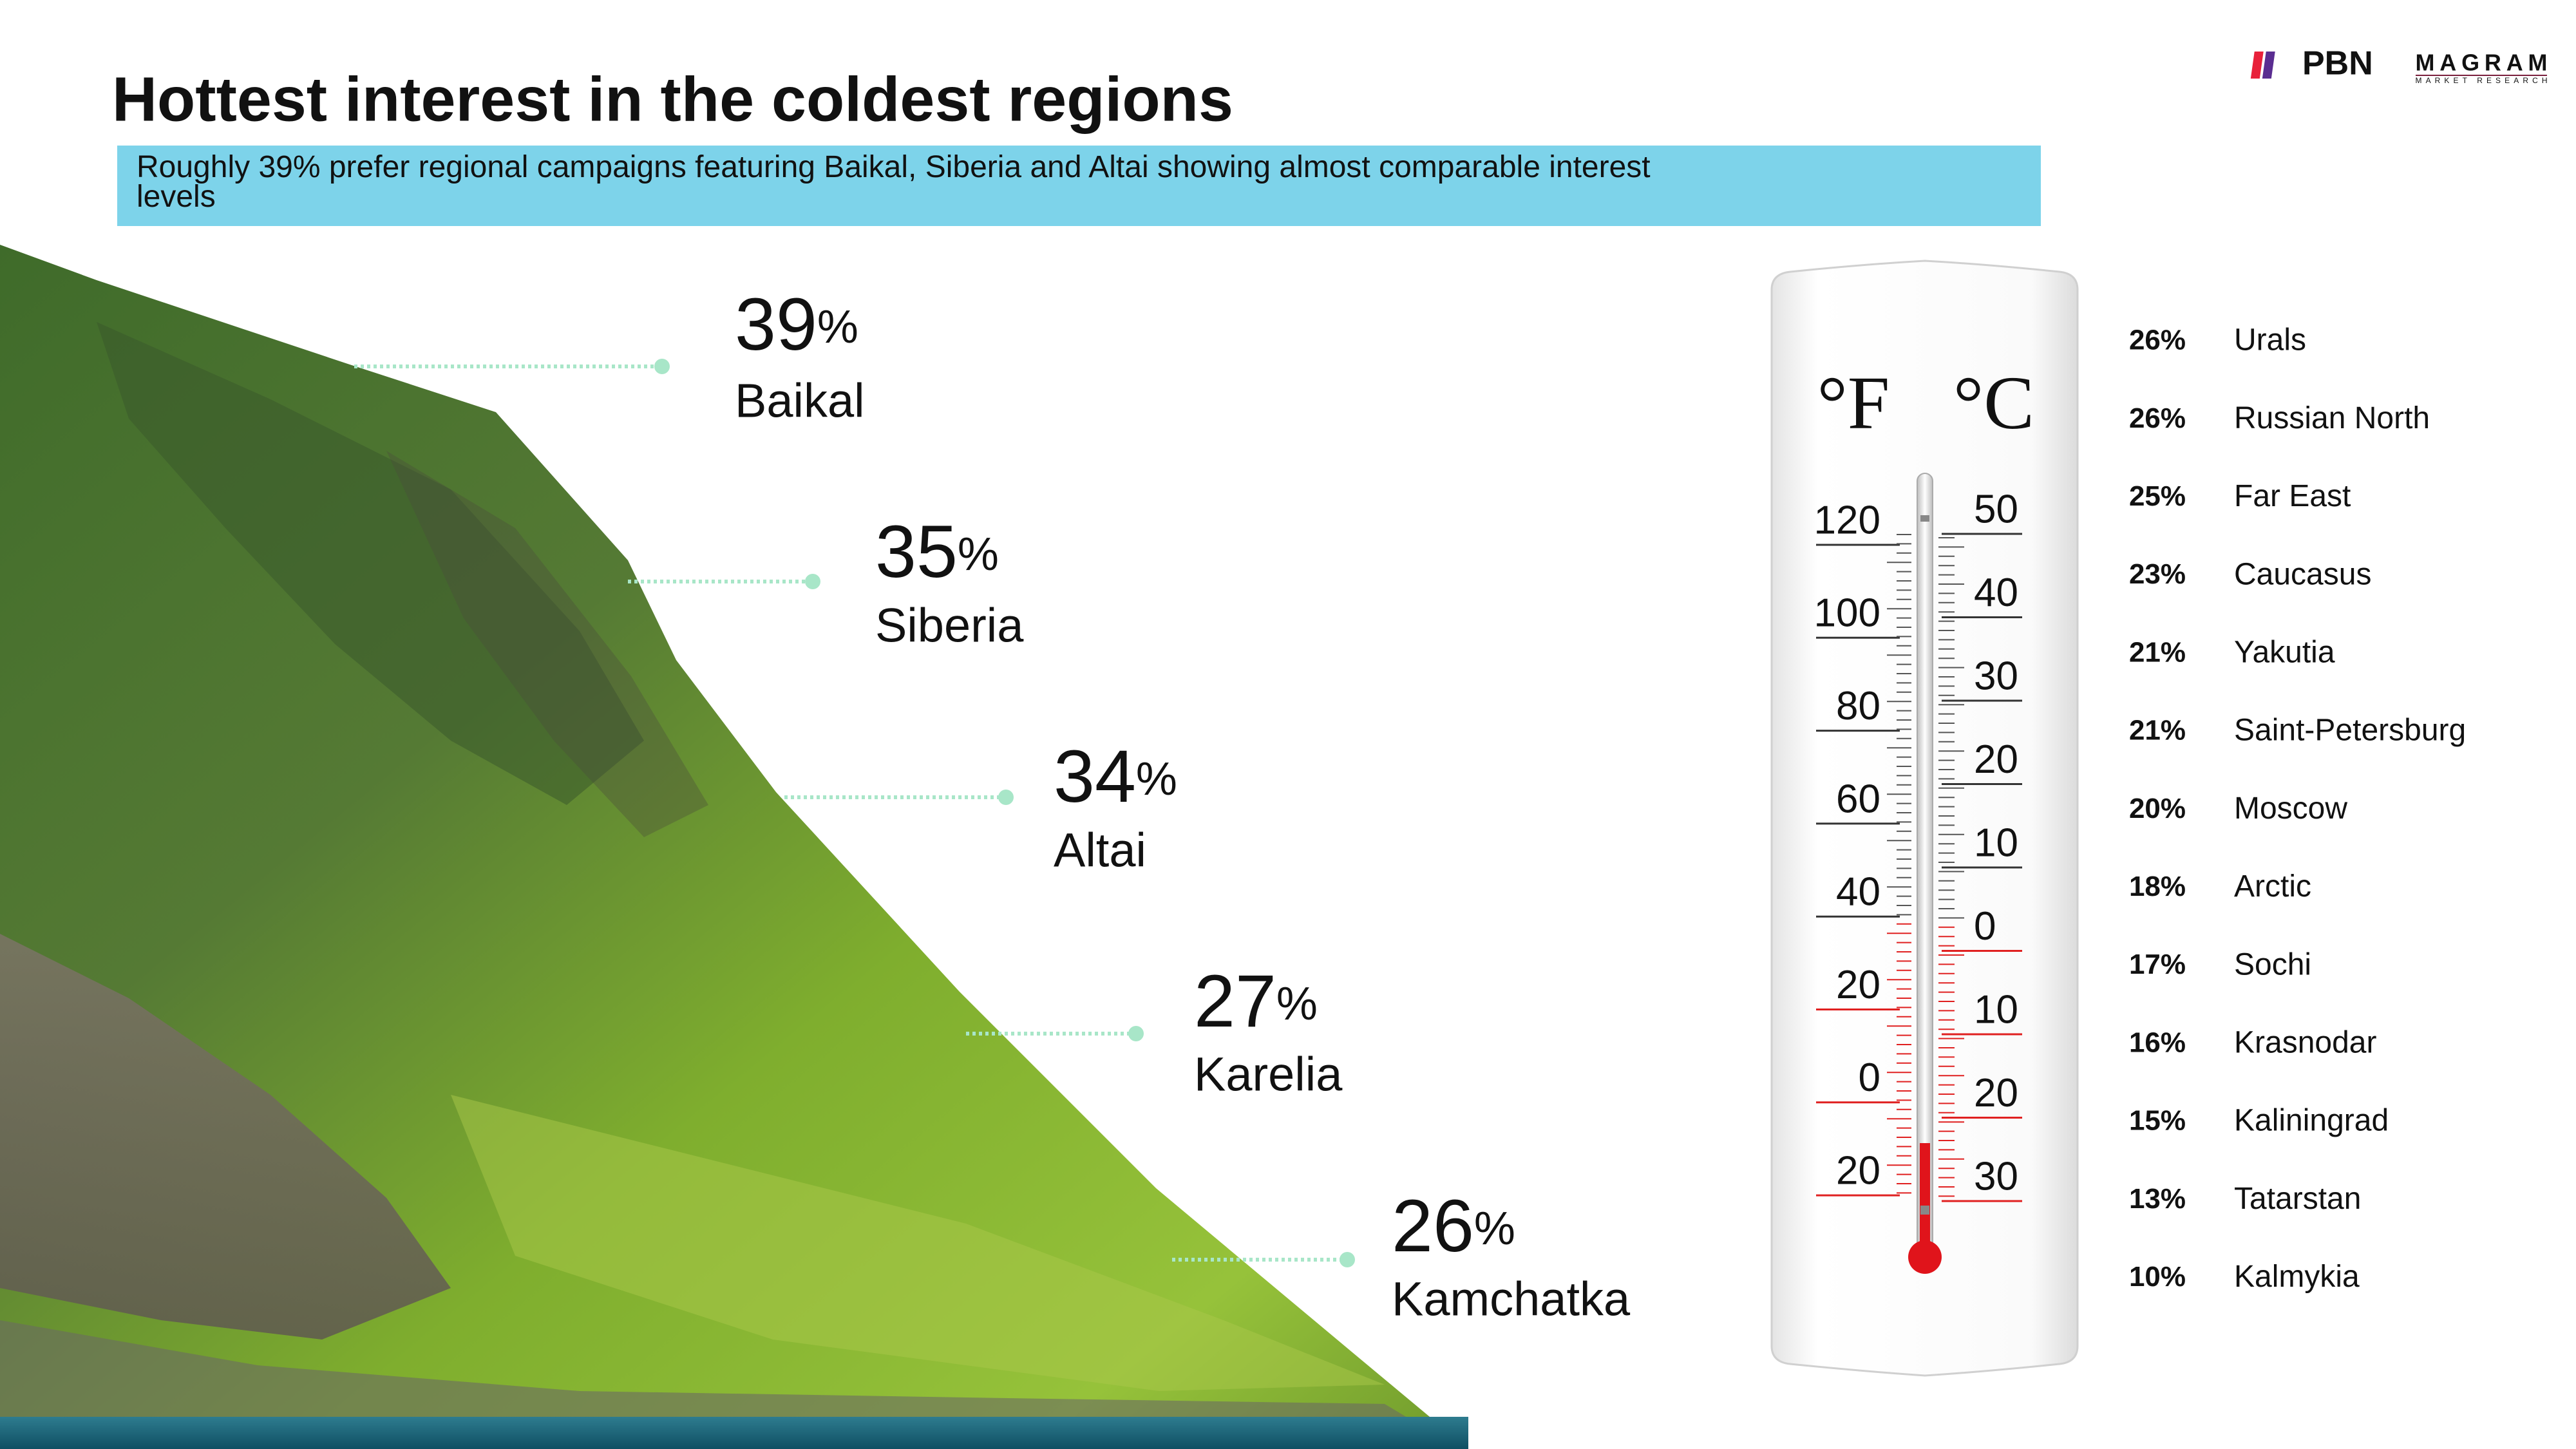 This screenshot has height=1449, width=2576. Describe the element at coordinates (1996, 593) in the screenshot. I see `celsius-label: 40` at that location.